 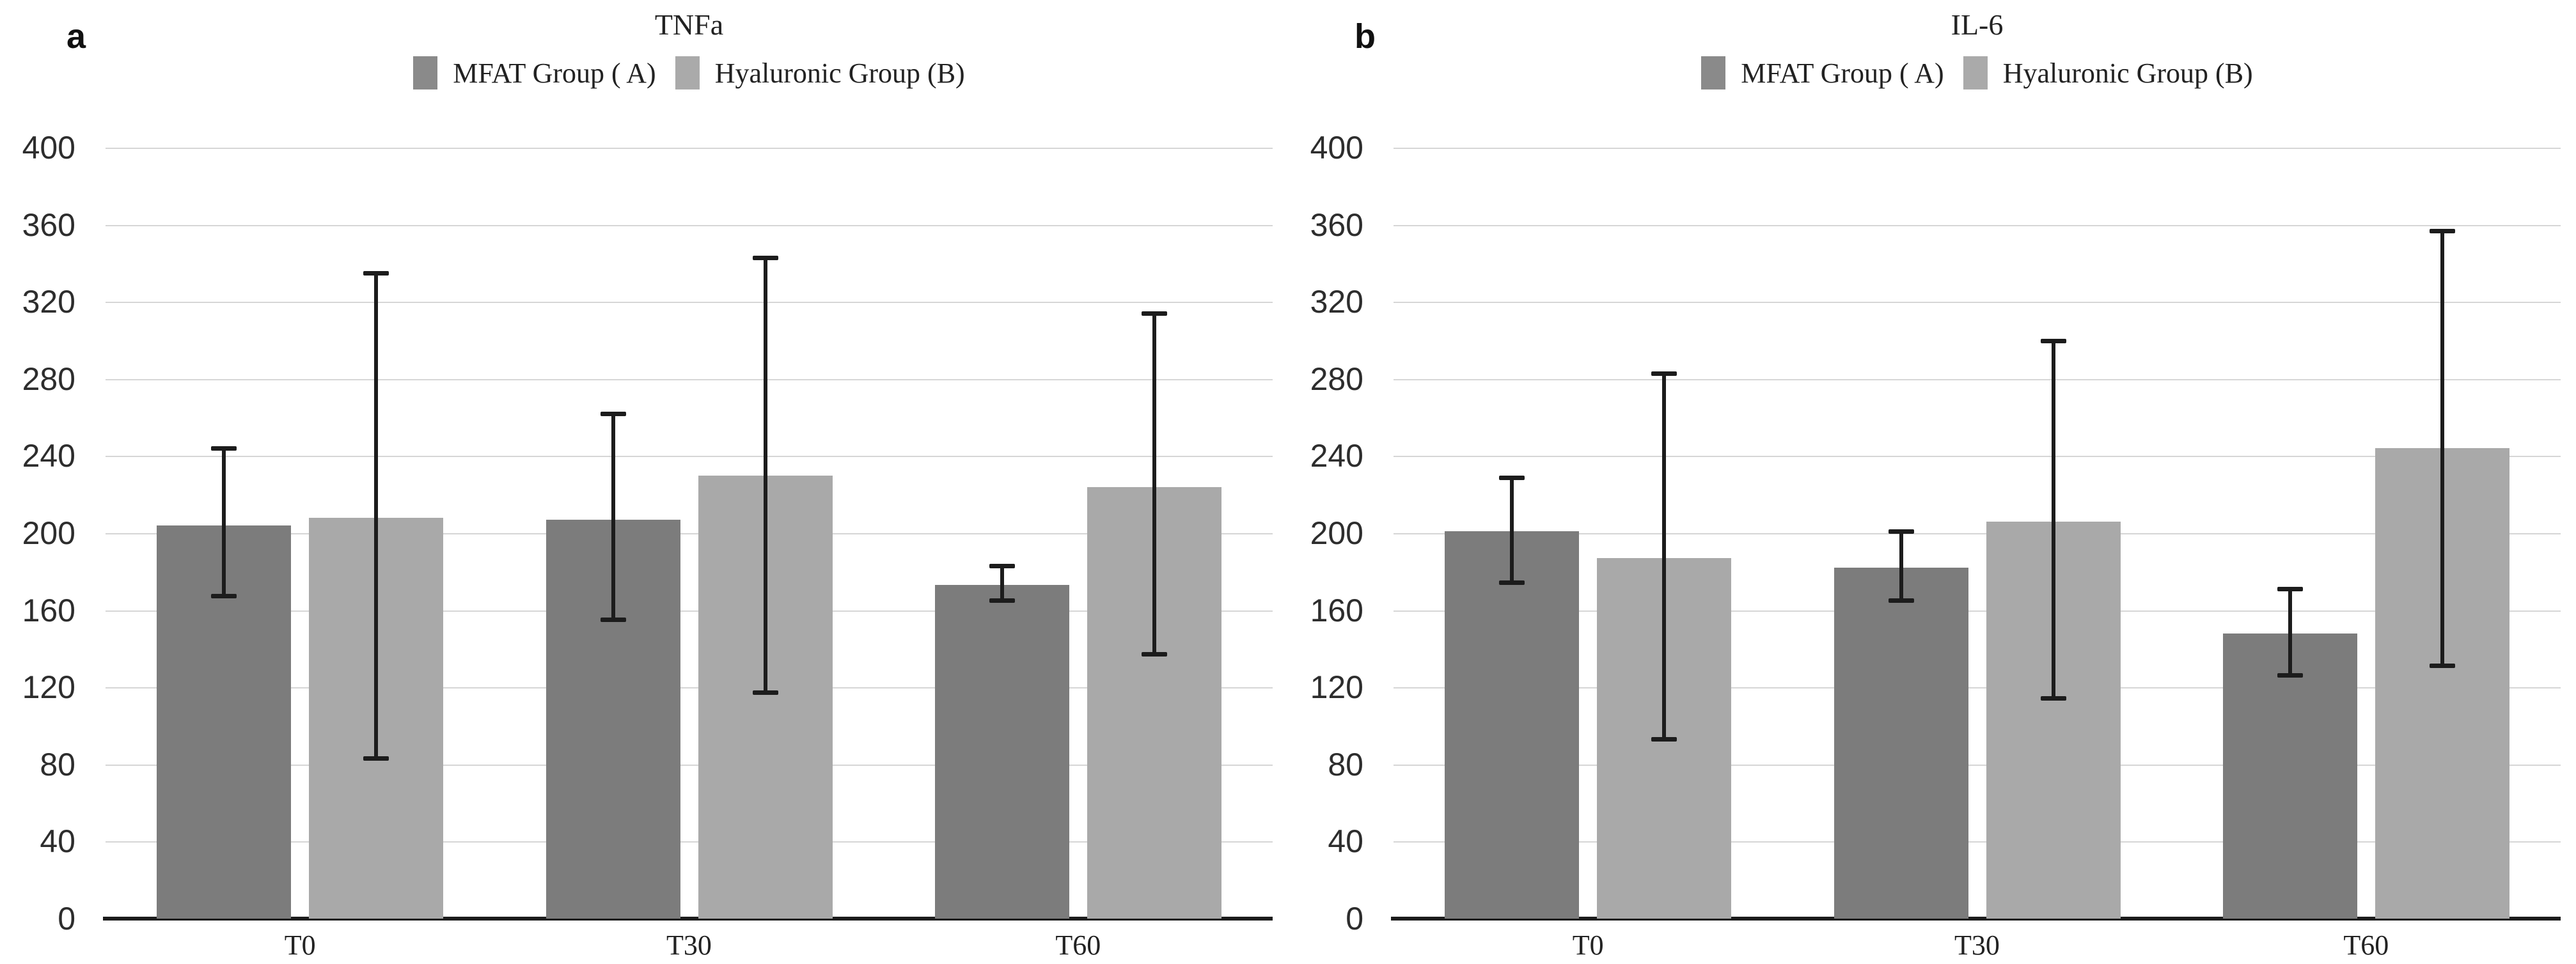 I want to click on y-tick-label: 280, so click(x=1336, y=379).